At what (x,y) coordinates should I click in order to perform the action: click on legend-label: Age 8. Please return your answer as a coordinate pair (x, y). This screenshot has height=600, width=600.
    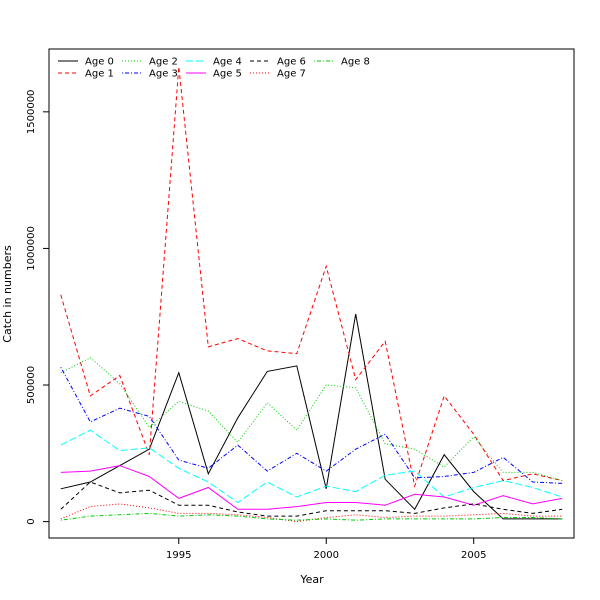
    Looking at the image, I should click on (355, 62).